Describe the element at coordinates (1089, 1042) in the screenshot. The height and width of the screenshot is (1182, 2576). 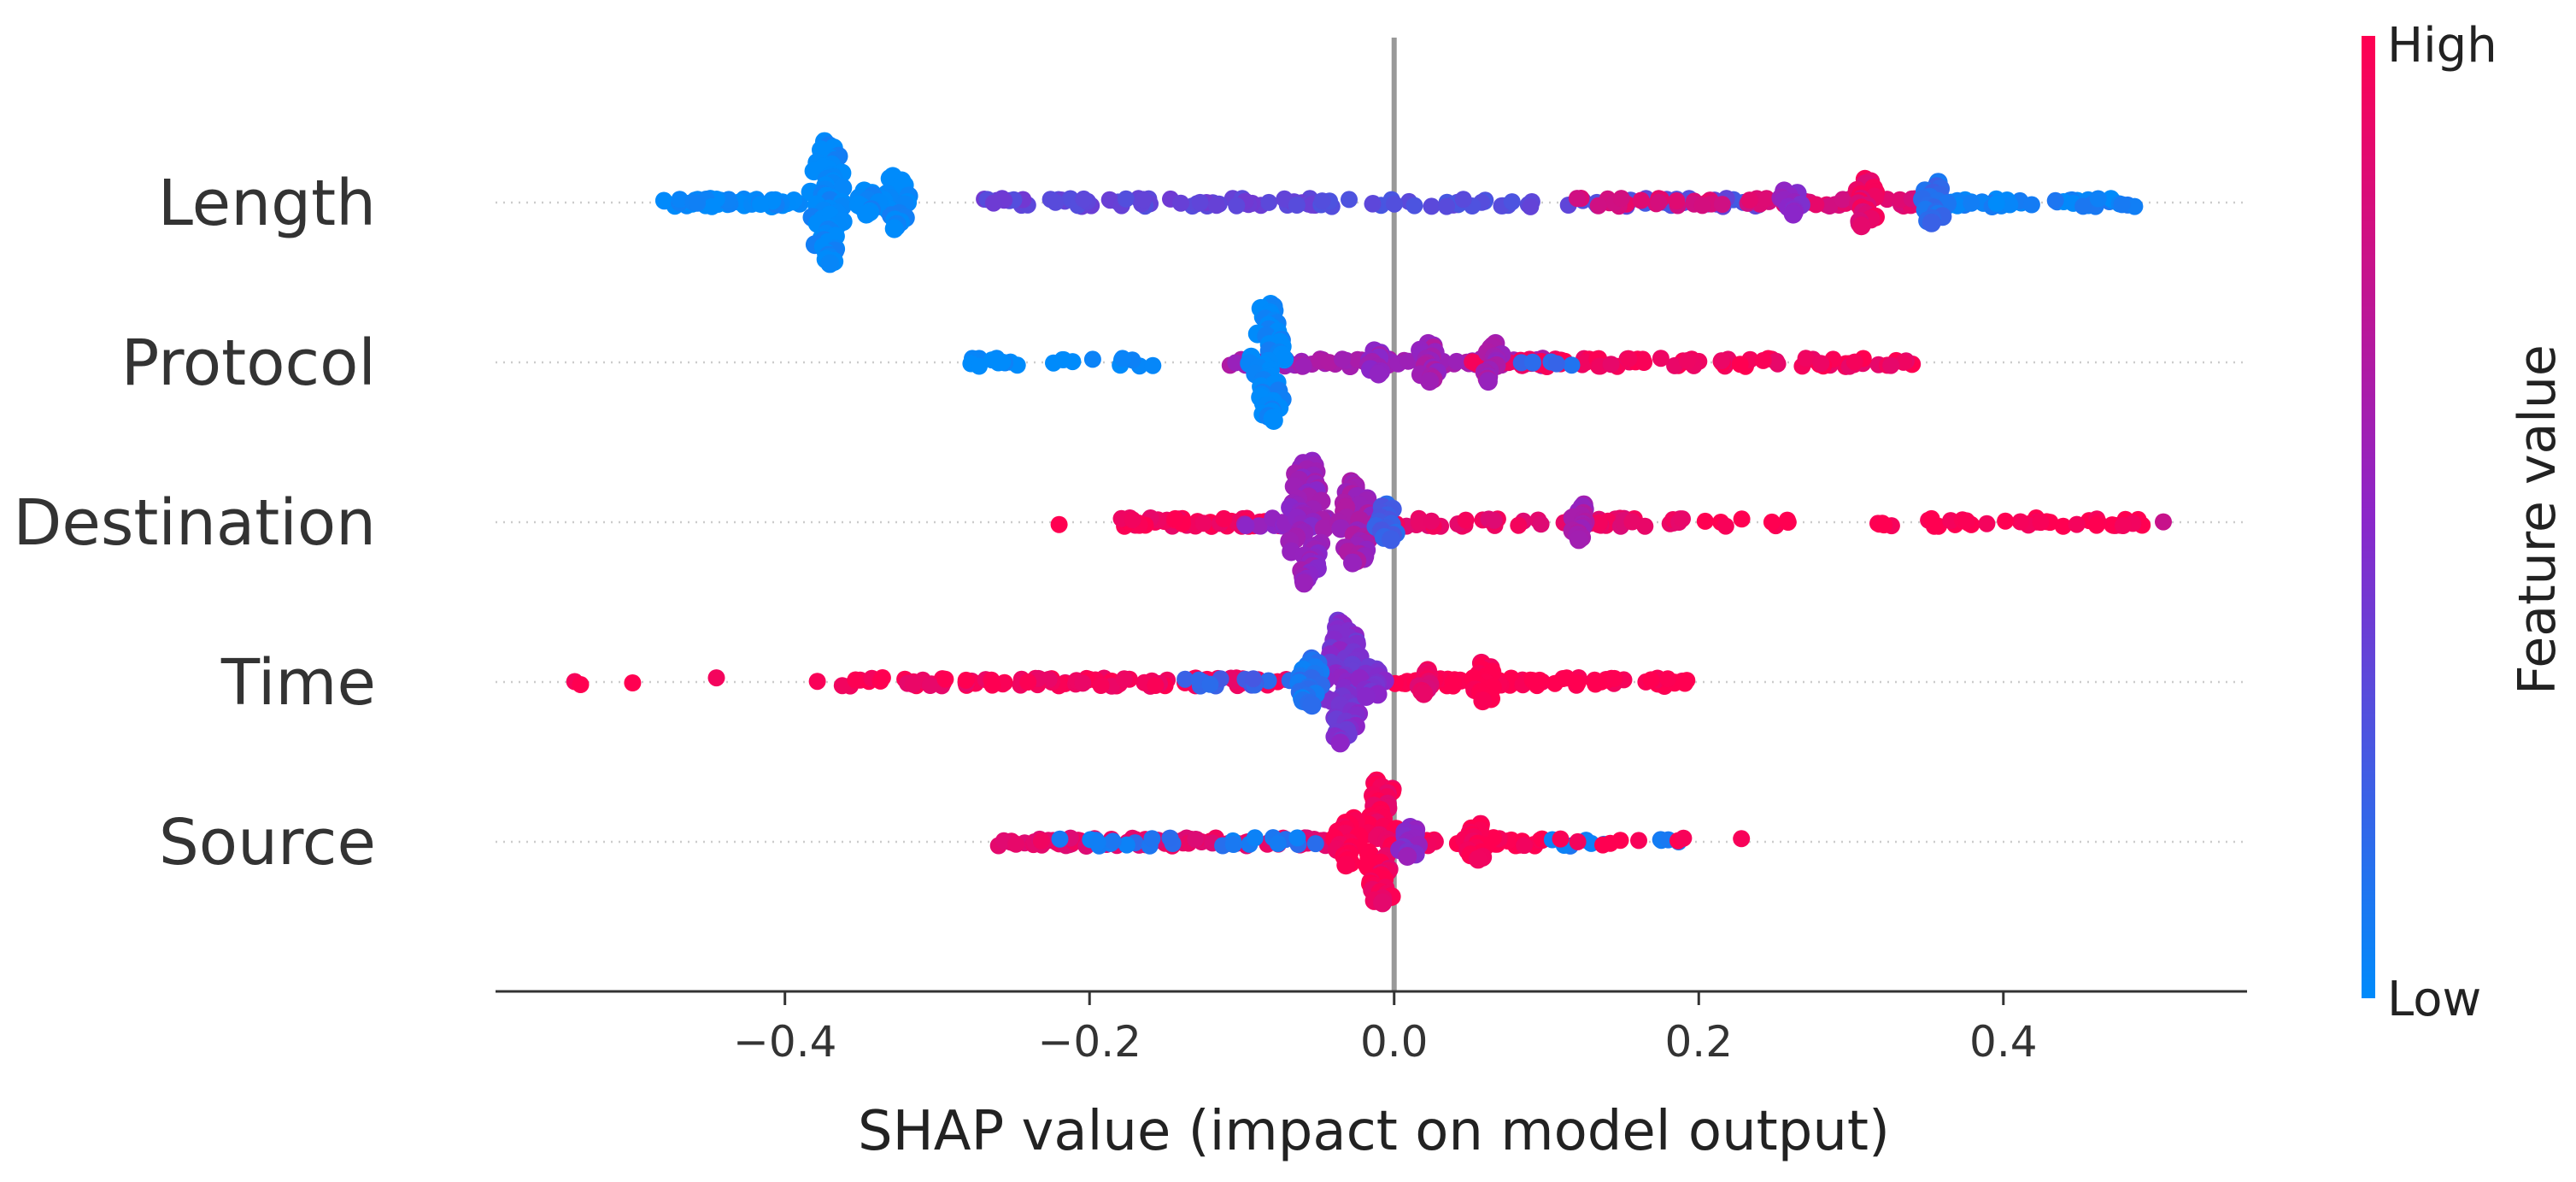
I see `x-tick-label: −0.2` at that location.